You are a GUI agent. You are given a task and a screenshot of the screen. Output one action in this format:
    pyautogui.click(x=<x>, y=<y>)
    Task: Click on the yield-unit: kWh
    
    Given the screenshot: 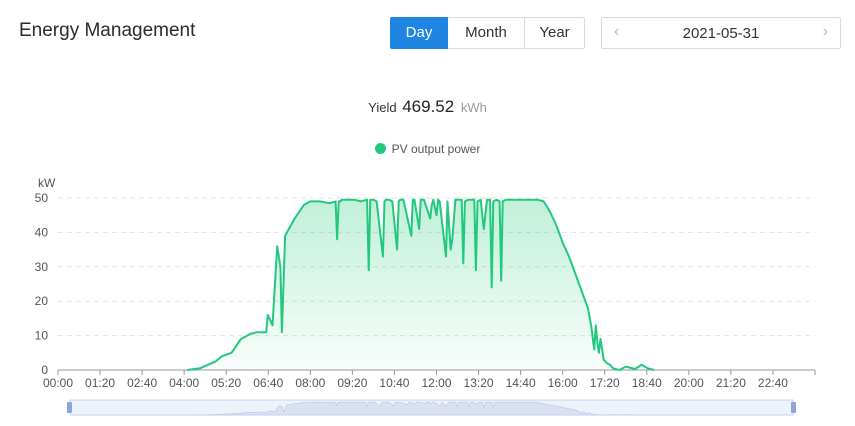 What is the action you would take?
    pyautogui.click(x=473, y=107)
    